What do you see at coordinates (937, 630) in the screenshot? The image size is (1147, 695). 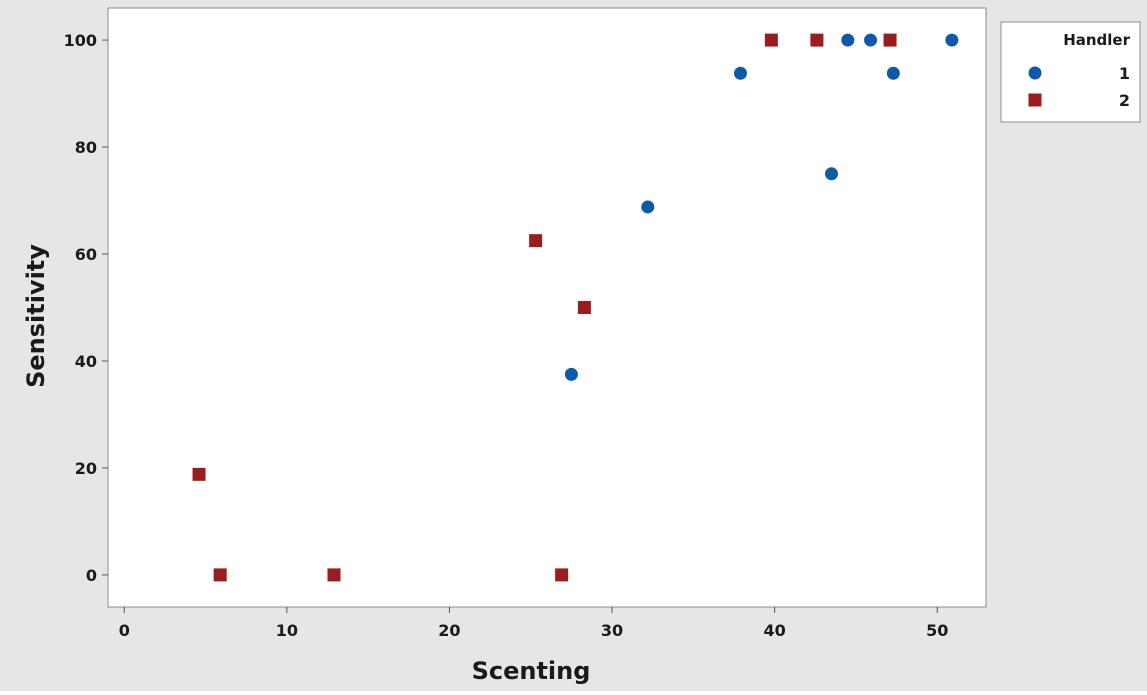 I see `x-tick-label: 50` at bounding box center [937, 630].